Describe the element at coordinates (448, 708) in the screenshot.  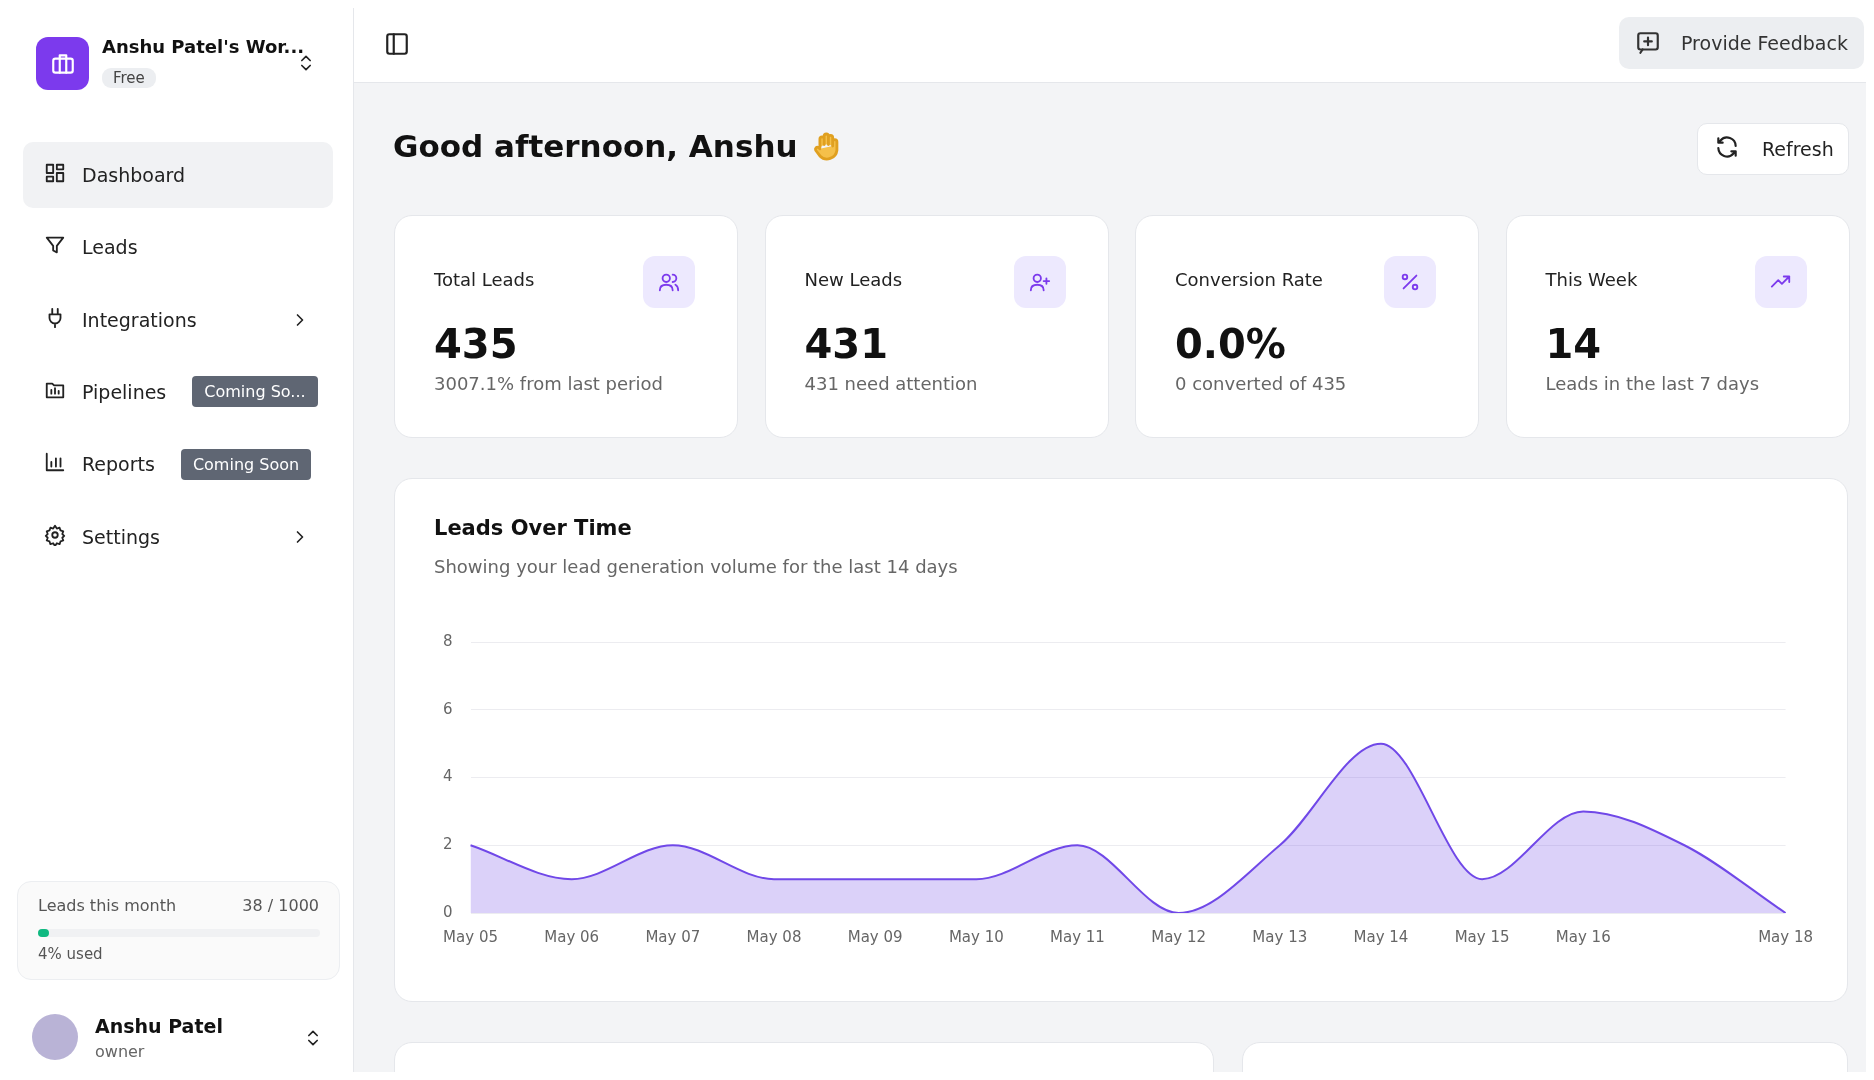
I see `y-tick-label: 6` at that location.